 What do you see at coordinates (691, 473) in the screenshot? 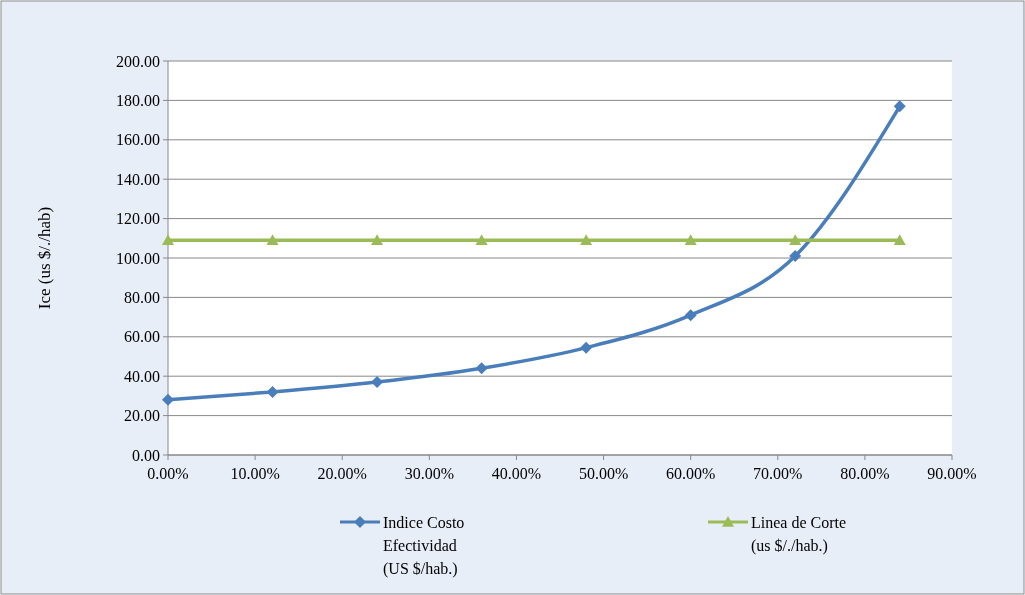
I see `x-tick-label: 60.00%` at bounding box center [691, 473].